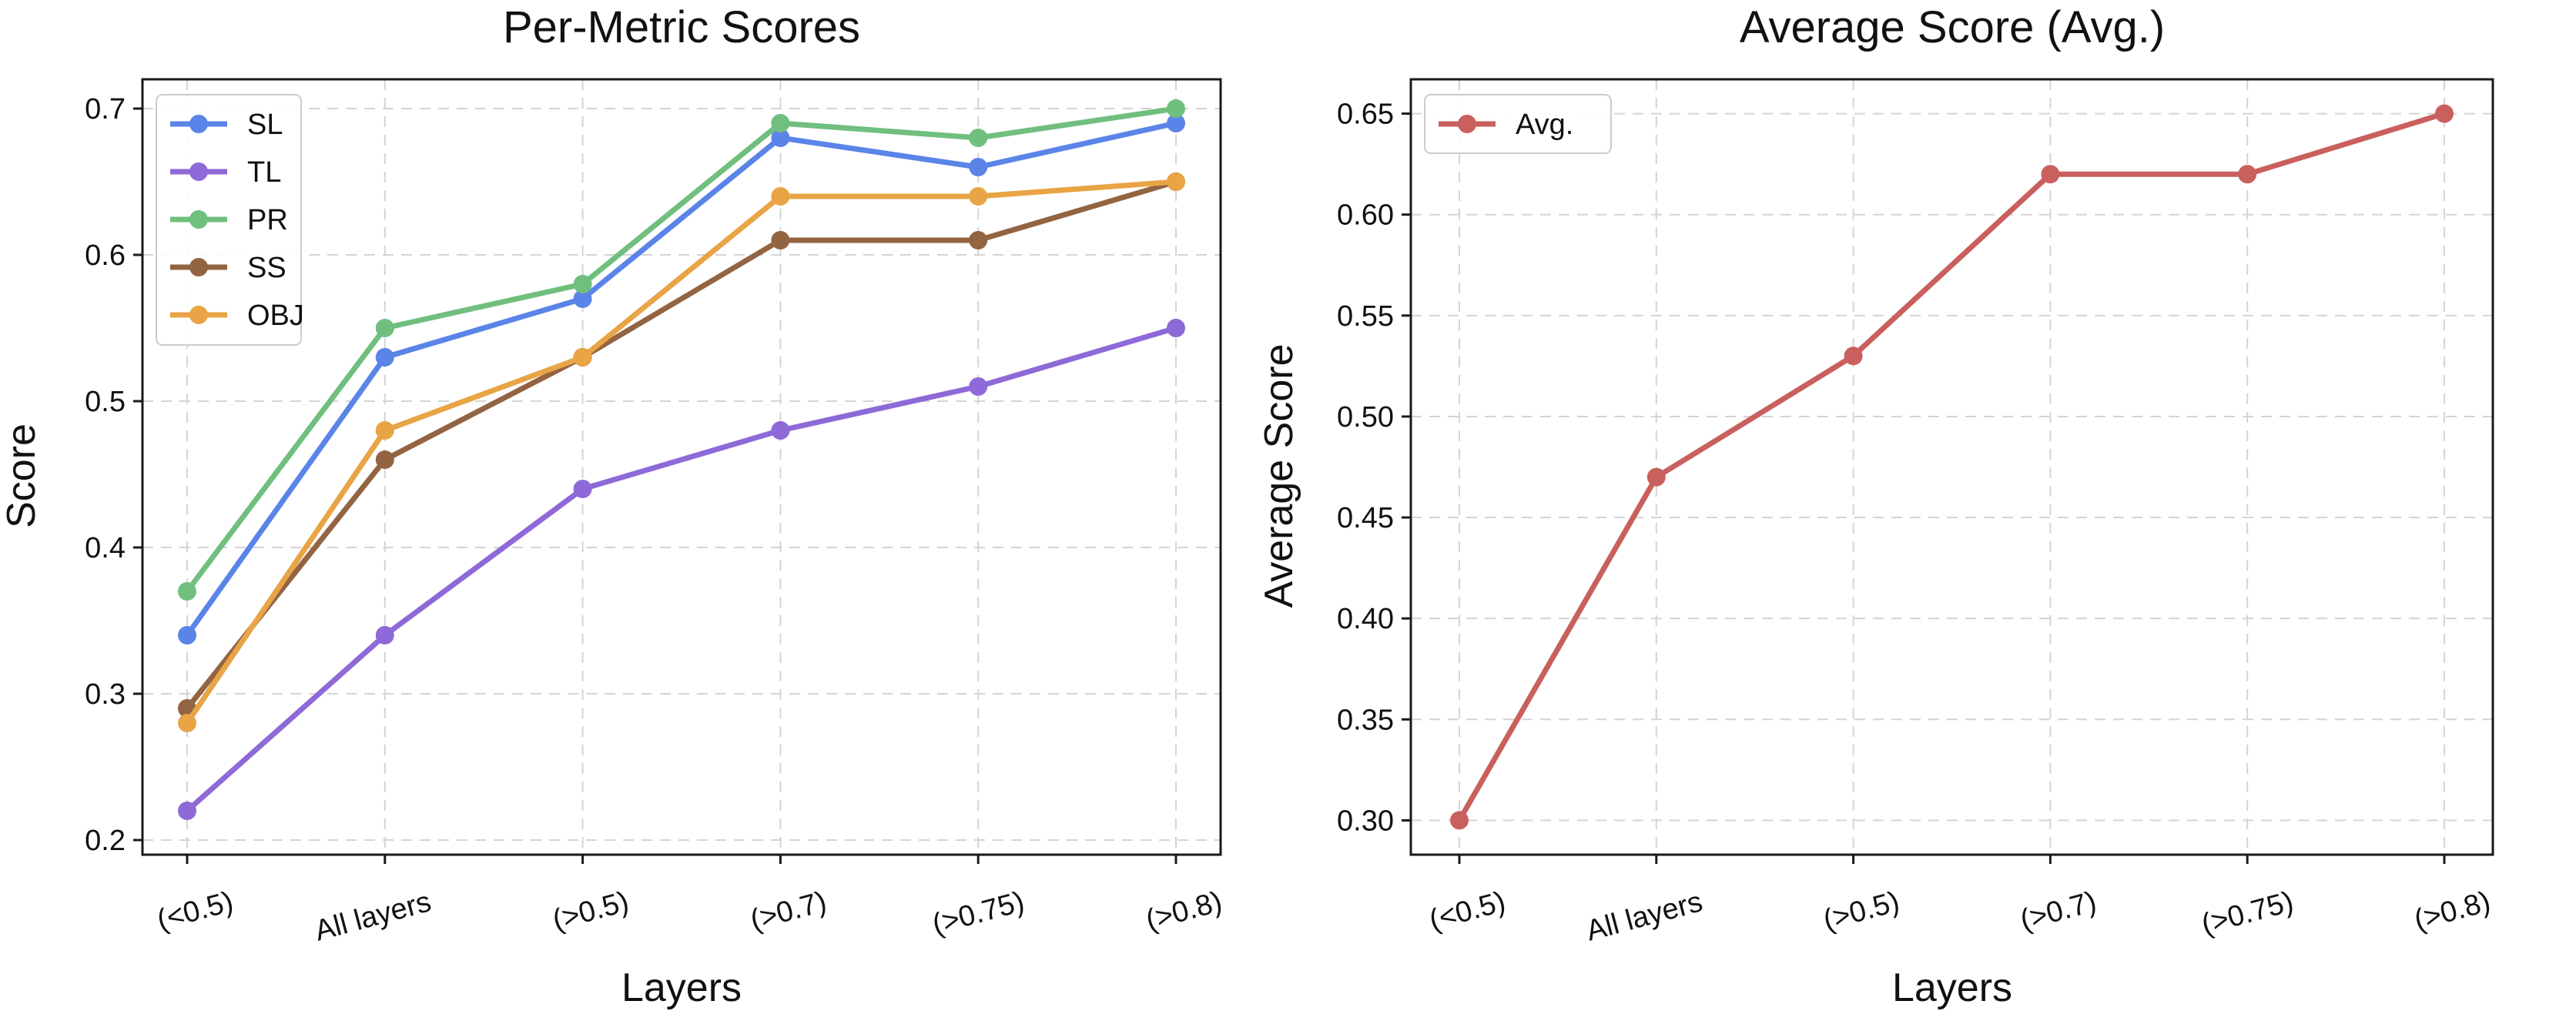 Image resolution: width=2576 pixels, height=1011 pixels. What do you see at coordinates (1365, 418) in the screenshot?
I see `average-y-tick-label: 0.50` at bounding box center [1365, 418].